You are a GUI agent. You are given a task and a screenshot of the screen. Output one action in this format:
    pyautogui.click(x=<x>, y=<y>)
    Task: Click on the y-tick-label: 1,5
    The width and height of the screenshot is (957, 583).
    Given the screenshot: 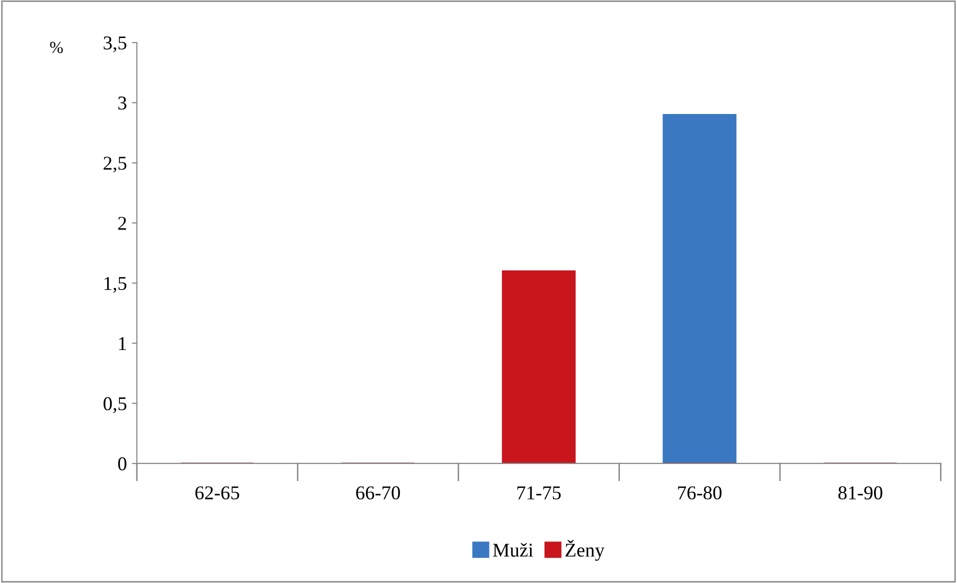 What is the action you would take?
    pyautogui.click(x=115, y=285)
    